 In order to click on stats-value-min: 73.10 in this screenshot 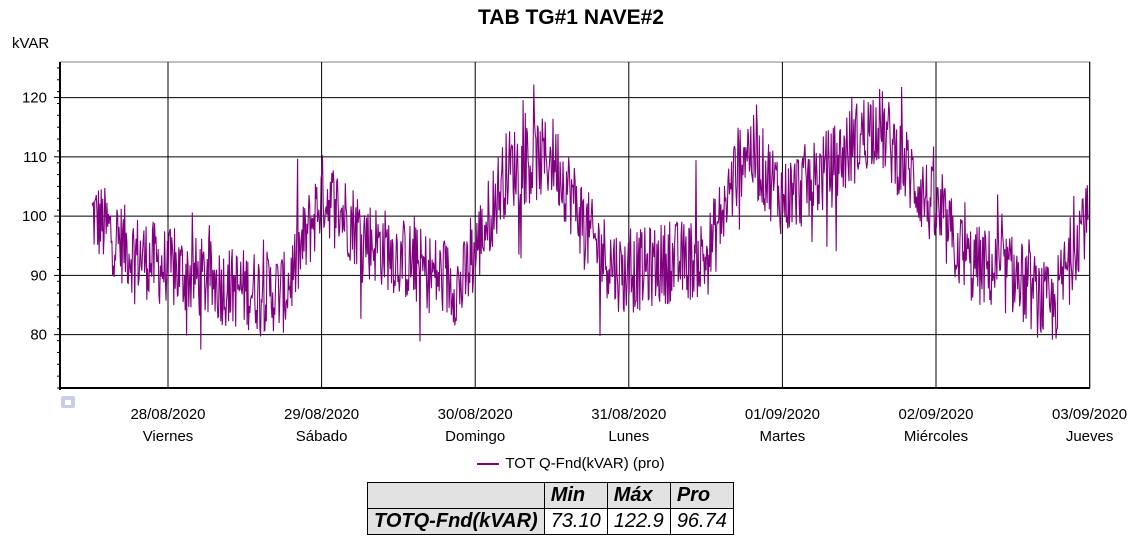, I will do `click(575, 521)`.